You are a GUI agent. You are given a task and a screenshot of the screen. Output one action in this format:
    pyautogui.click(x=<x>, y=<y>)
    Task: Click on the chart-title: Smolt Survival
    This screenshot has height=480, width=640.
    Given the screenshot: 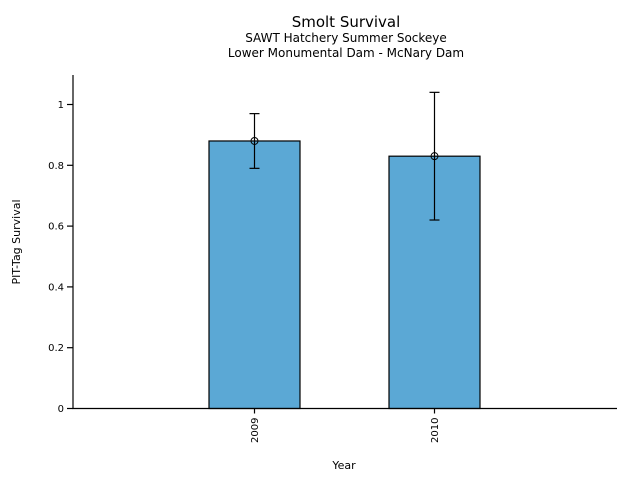 What is the action you would take?
    pyautogui.click(x=346, y=22)
    